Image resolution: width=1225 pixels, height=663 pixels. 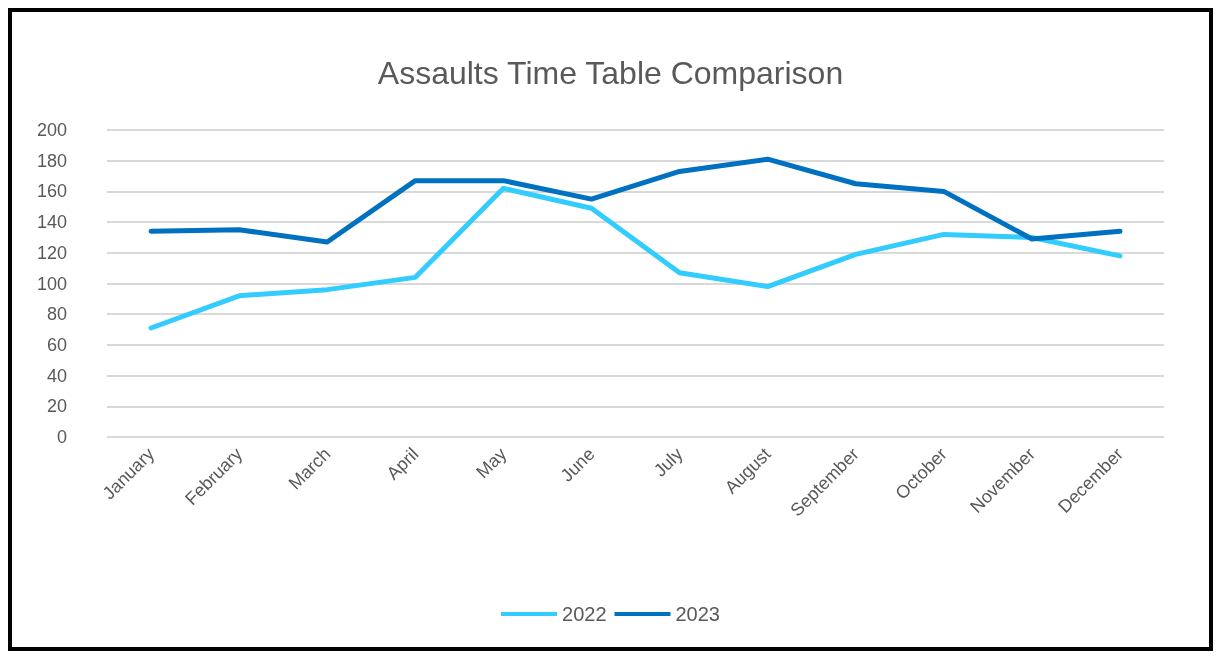 I want to click on y-tick-label: 20, so click(x=56, y=406).